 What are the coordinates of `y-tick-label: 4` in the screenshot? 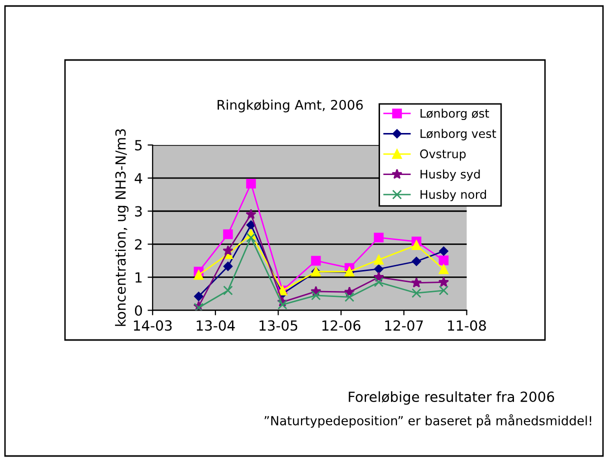 It's located at (138, 178).